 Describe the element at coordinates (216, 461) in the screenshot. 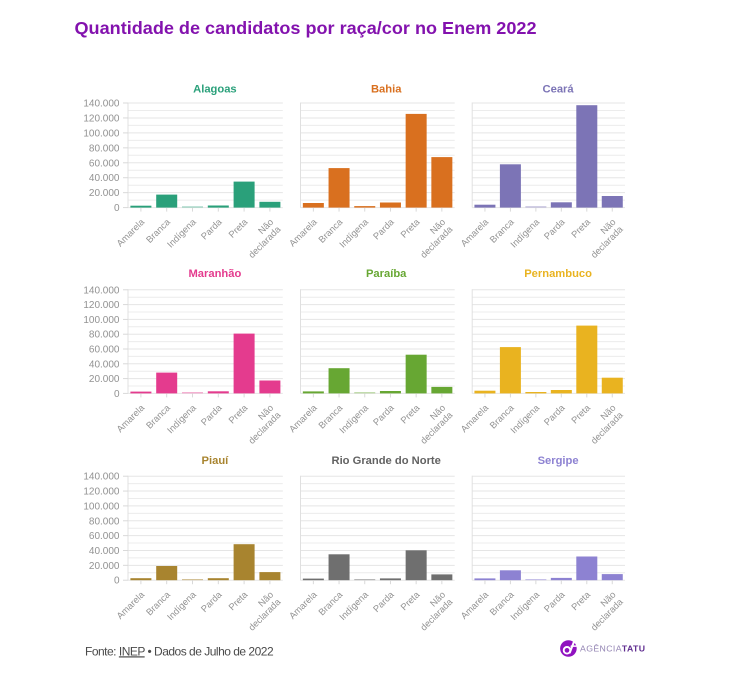

I see `svg-text: Piauí` at that location.